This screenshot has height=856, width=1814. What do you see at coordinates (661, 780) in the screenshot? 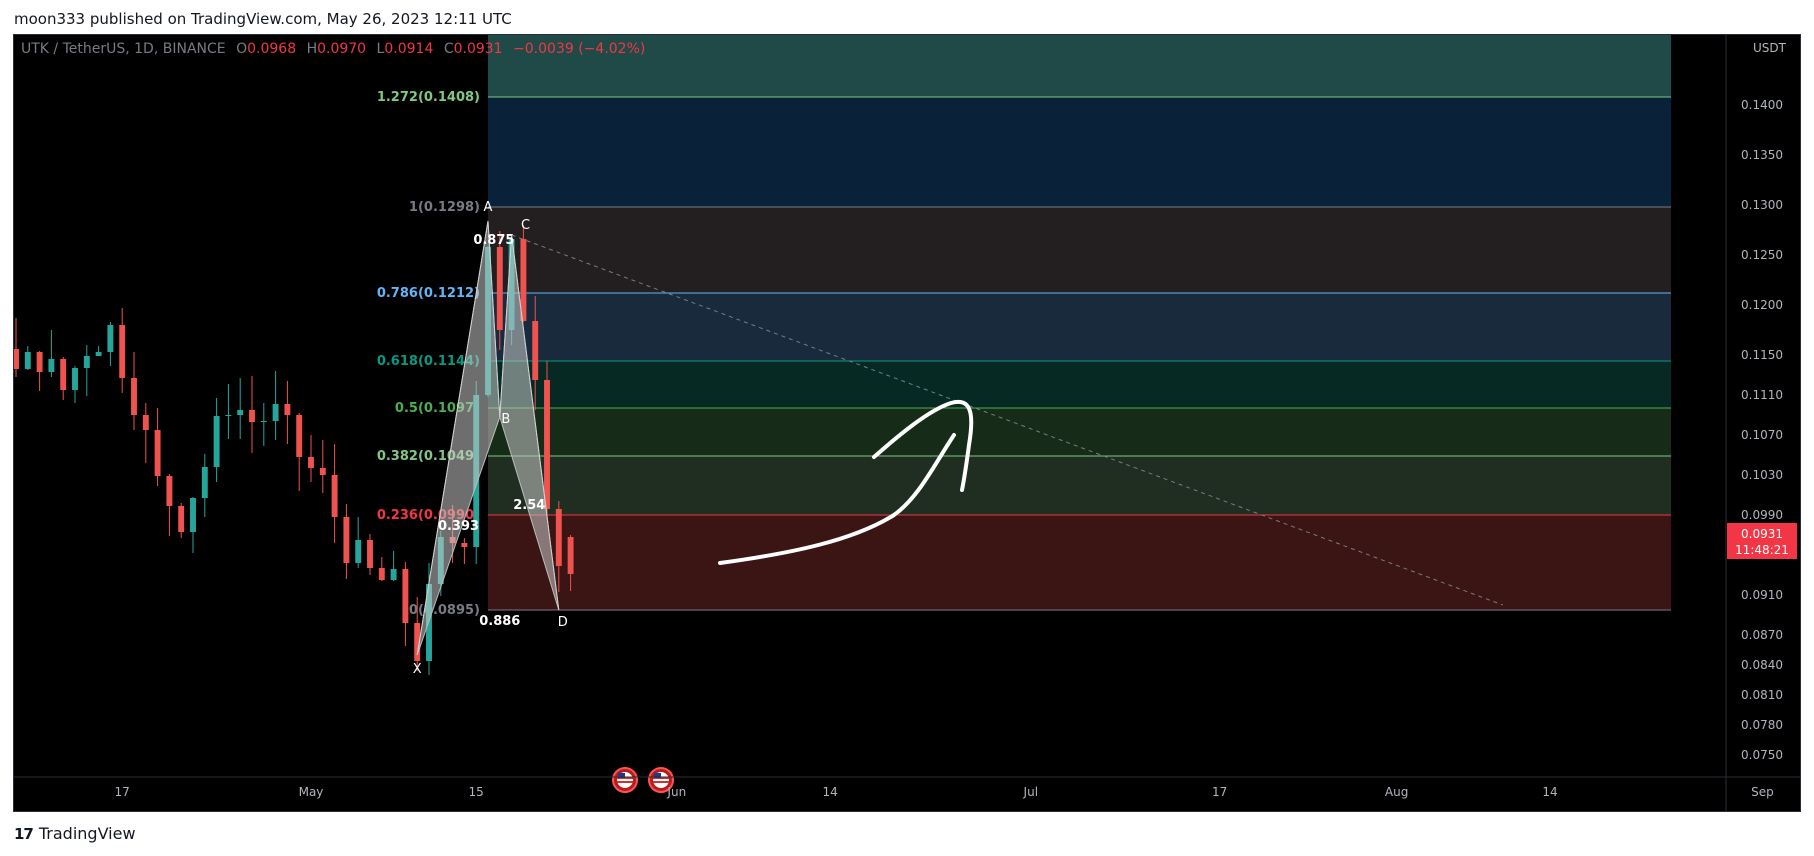
I see `us-flag-event-icon` at bounding box center [661, 780].